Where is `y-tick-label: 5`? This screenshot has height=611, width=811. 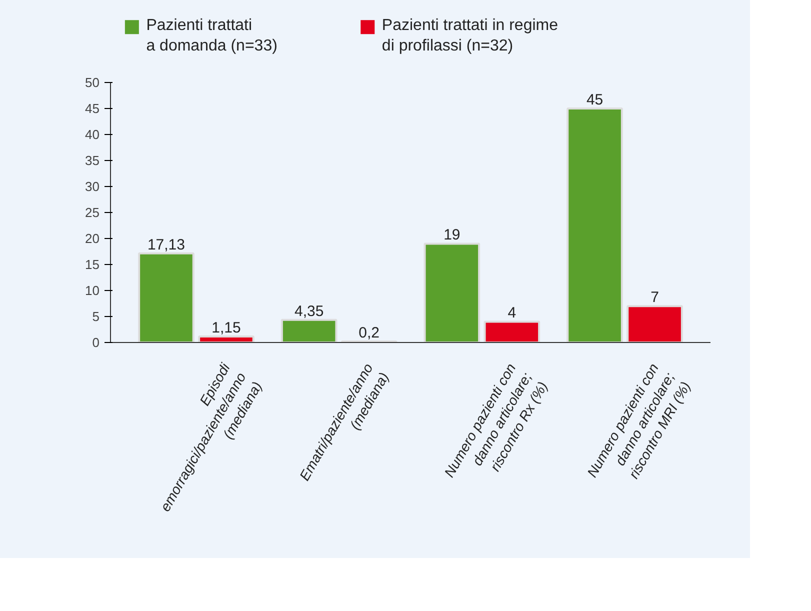
y-tick-label: 5 is located at coordinates (96, 316).